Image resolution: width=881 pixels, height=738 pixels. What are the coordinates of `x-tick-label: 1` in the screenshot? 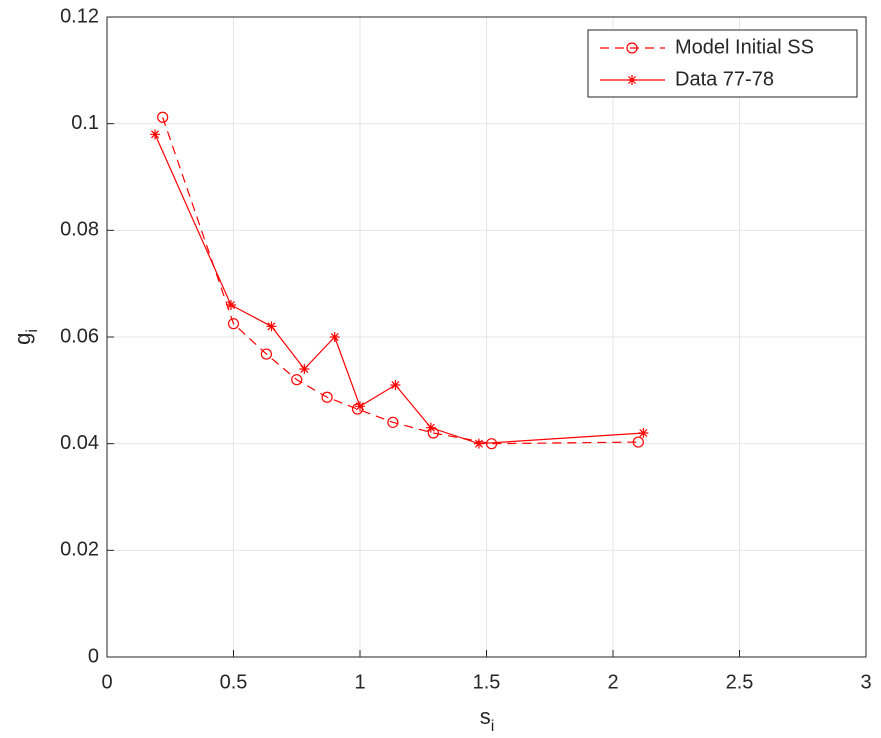 It's located at (359, 682).